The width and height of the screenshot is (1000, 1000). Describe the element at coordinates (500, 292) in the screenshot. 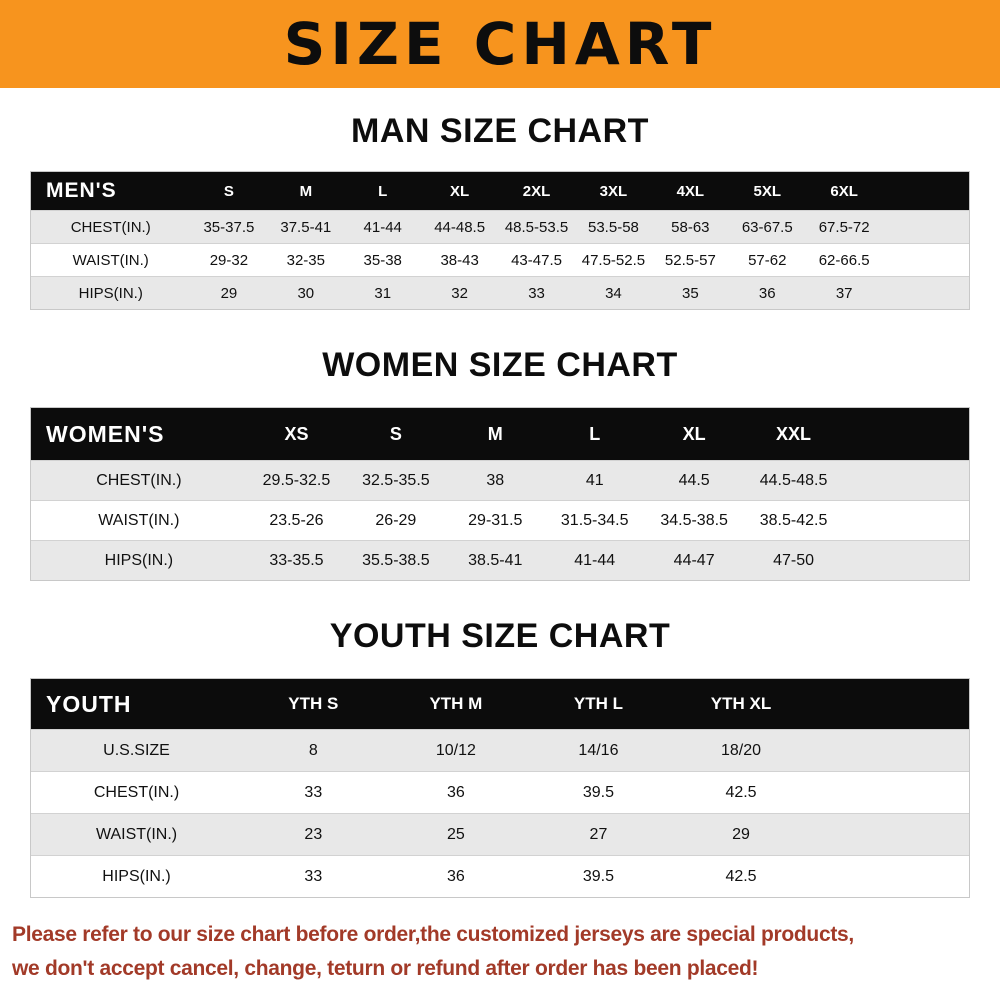

I see `table-row: HIPS(IN.) 29 30 31 32 33 34 35 36 37` at that location.